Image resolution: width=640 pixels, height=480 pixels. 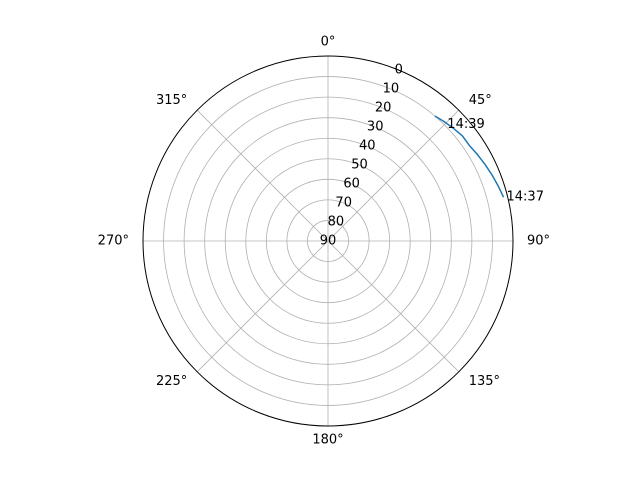 I want to click on r-tick-label: 90, so click(x=328, y=241).